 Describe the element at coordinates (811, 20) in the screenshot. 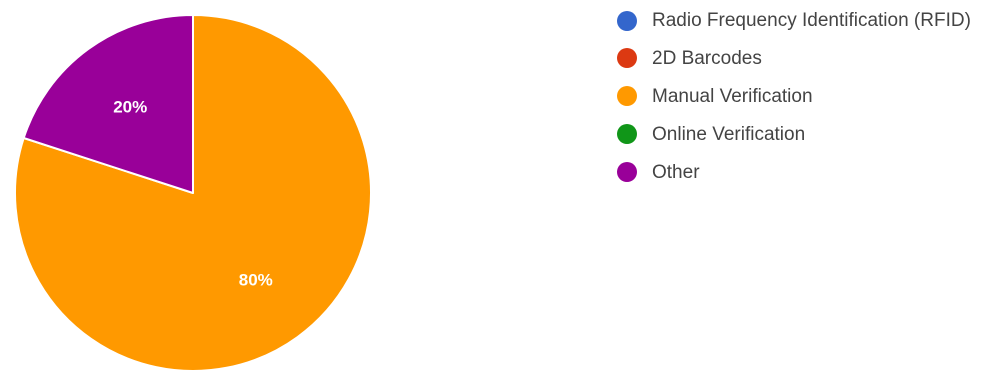

I see `legend-label: Radio Frequency Identification (RFID)` at that location.